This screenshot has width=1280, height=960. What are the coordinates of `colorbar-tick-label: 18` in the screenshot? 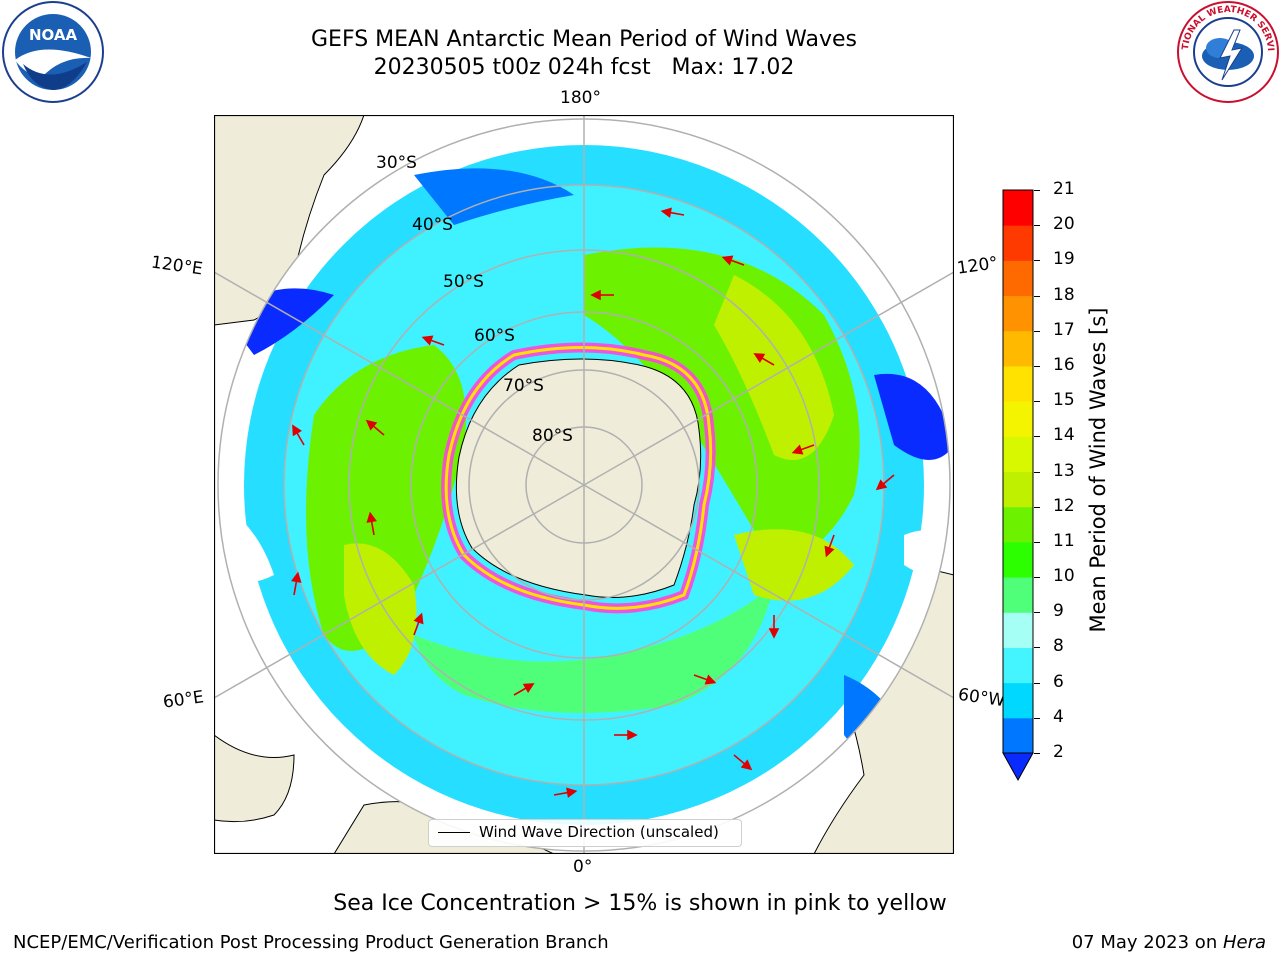 It's located at (1064, 294).